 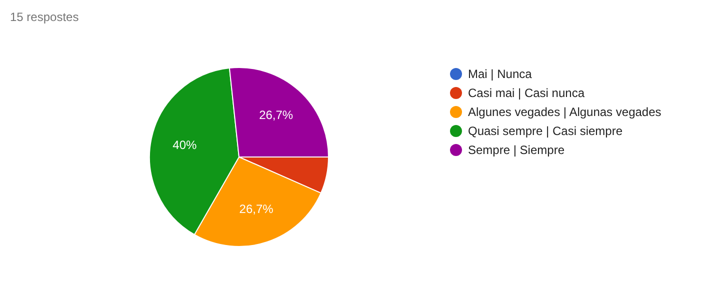 I want to click on legend-label: Quasi sempre | Casi siempre, so click(x=545, y=131).